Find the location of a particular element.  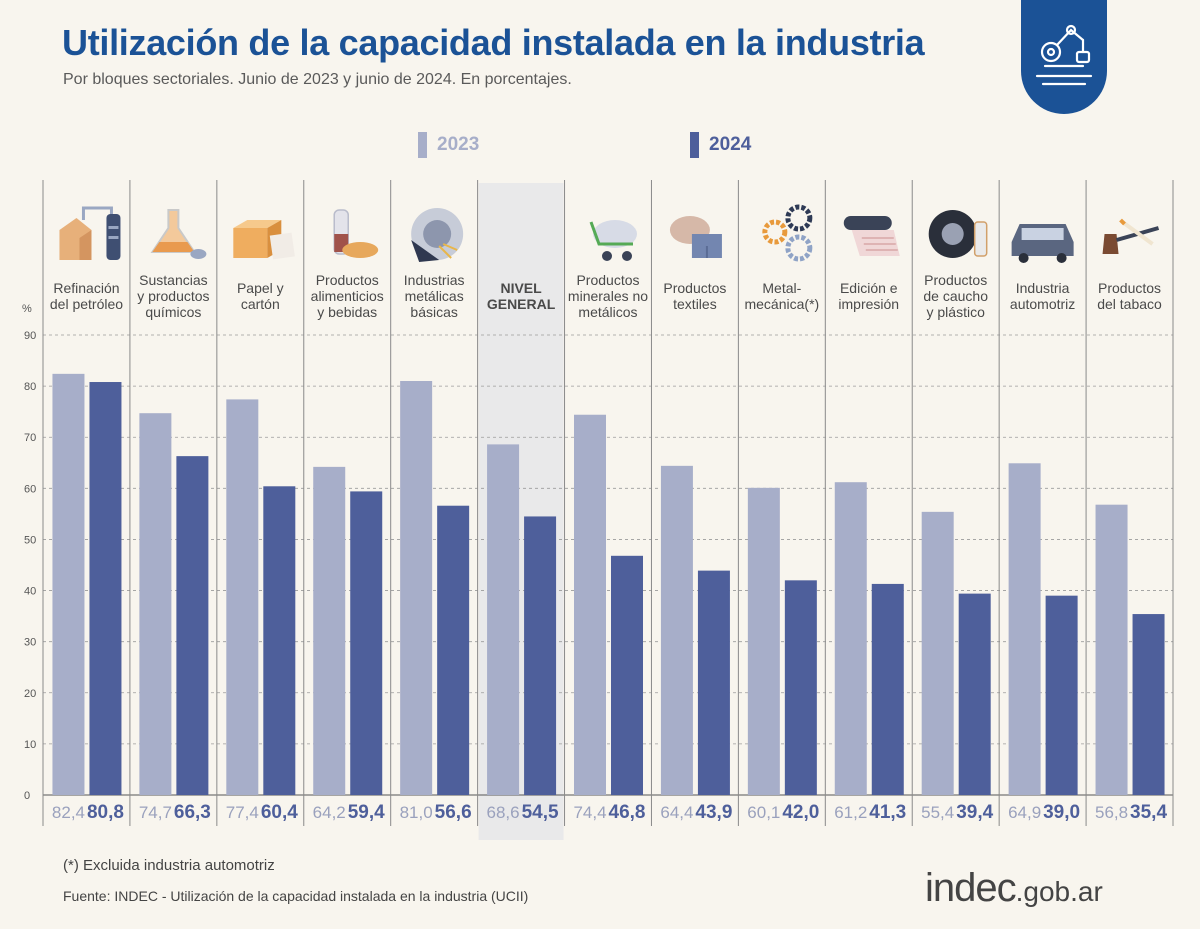

y-tick-label: 60 is located at coordinates (30, 489).